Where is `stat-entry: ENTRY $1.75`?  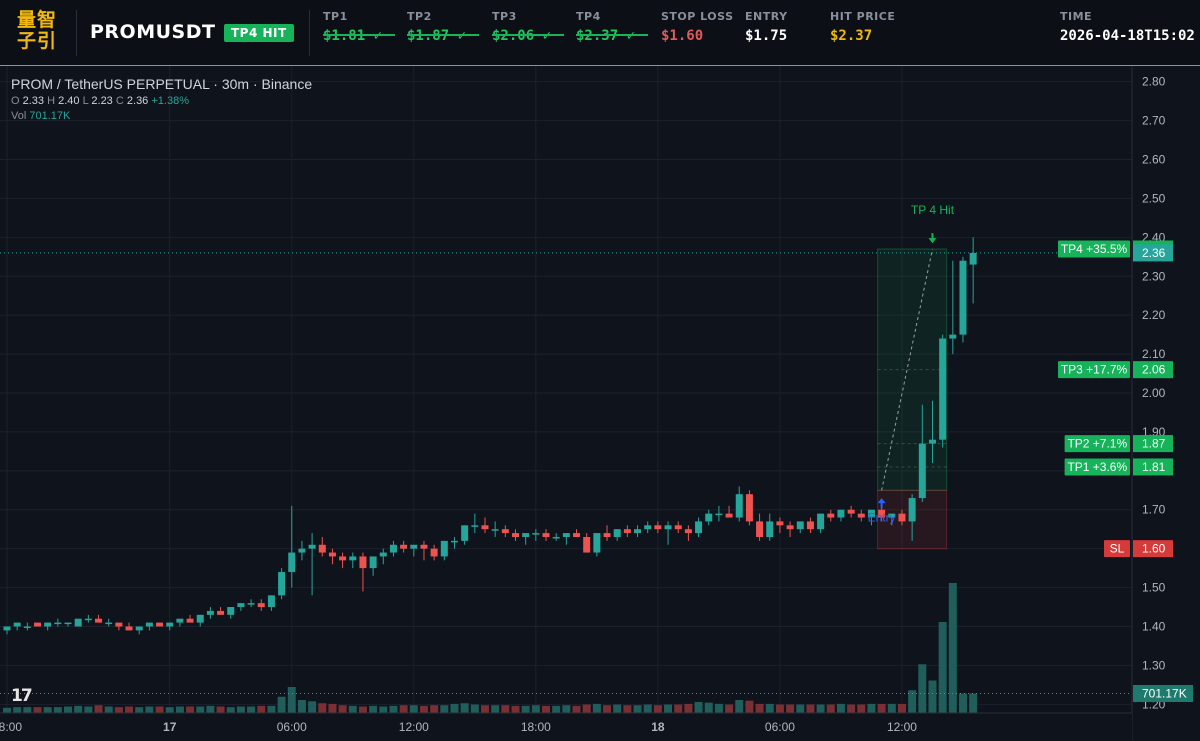 stat-entry: ENTRY $1.75 is located at coordinates (766, 27).